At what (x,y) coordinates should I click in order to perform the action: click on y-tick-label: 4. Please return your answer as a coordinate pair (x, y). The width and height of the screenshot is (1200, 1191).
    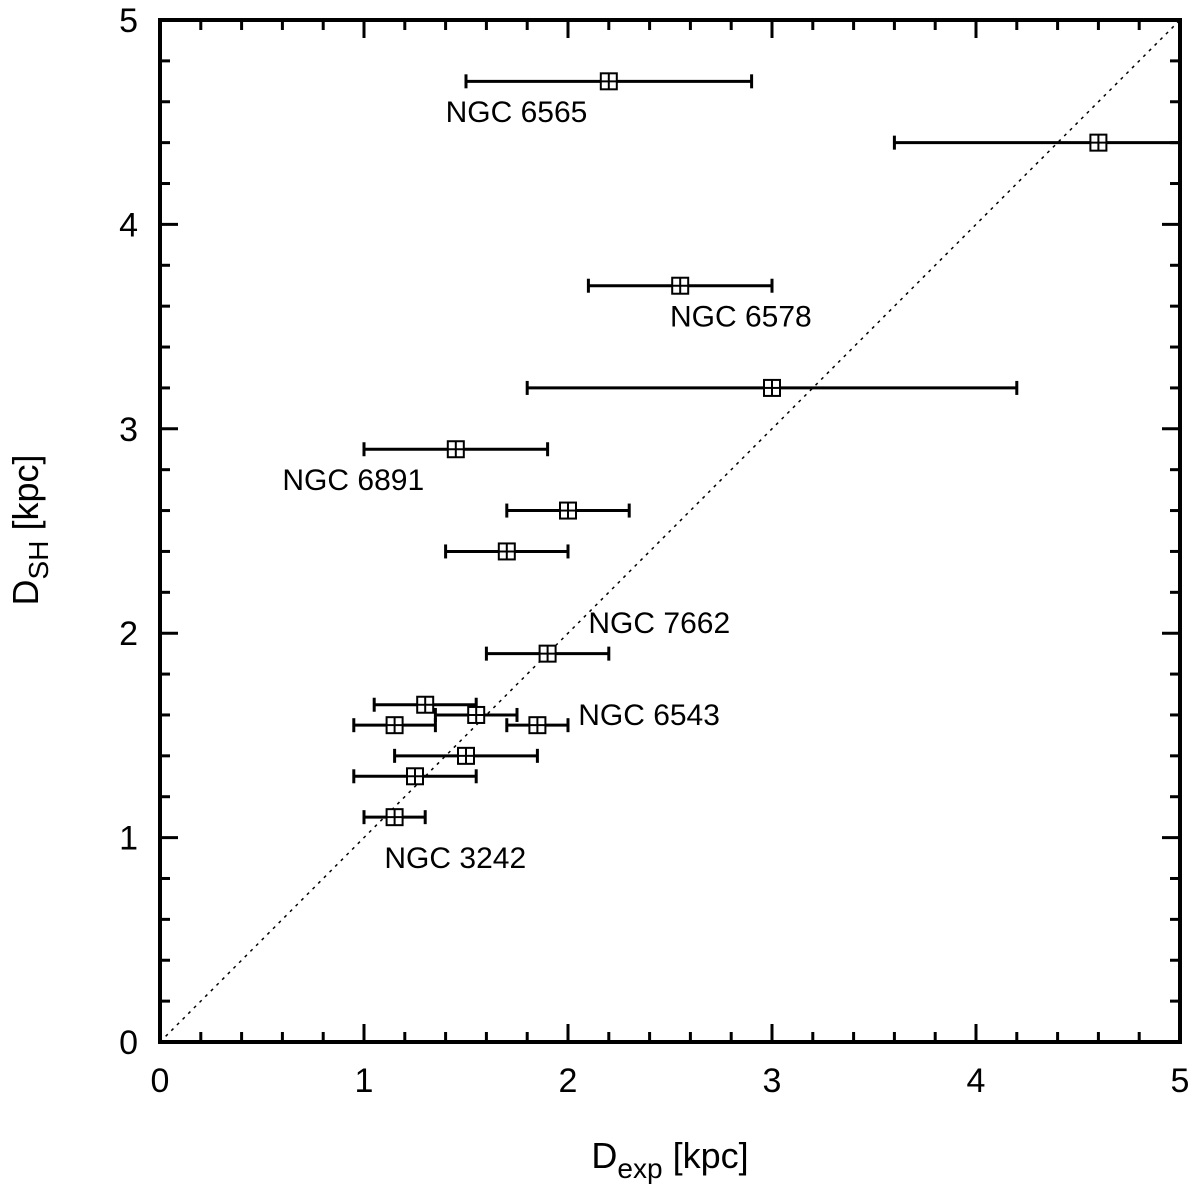
    Looking at the image, I should click on (128, 225).